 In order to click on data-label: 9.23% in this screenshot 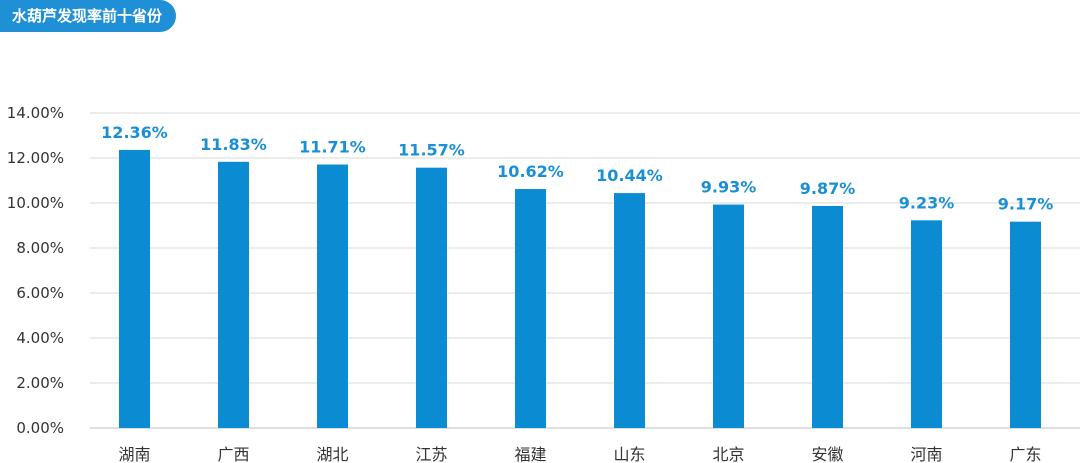, I will do `click(927, 202)`.